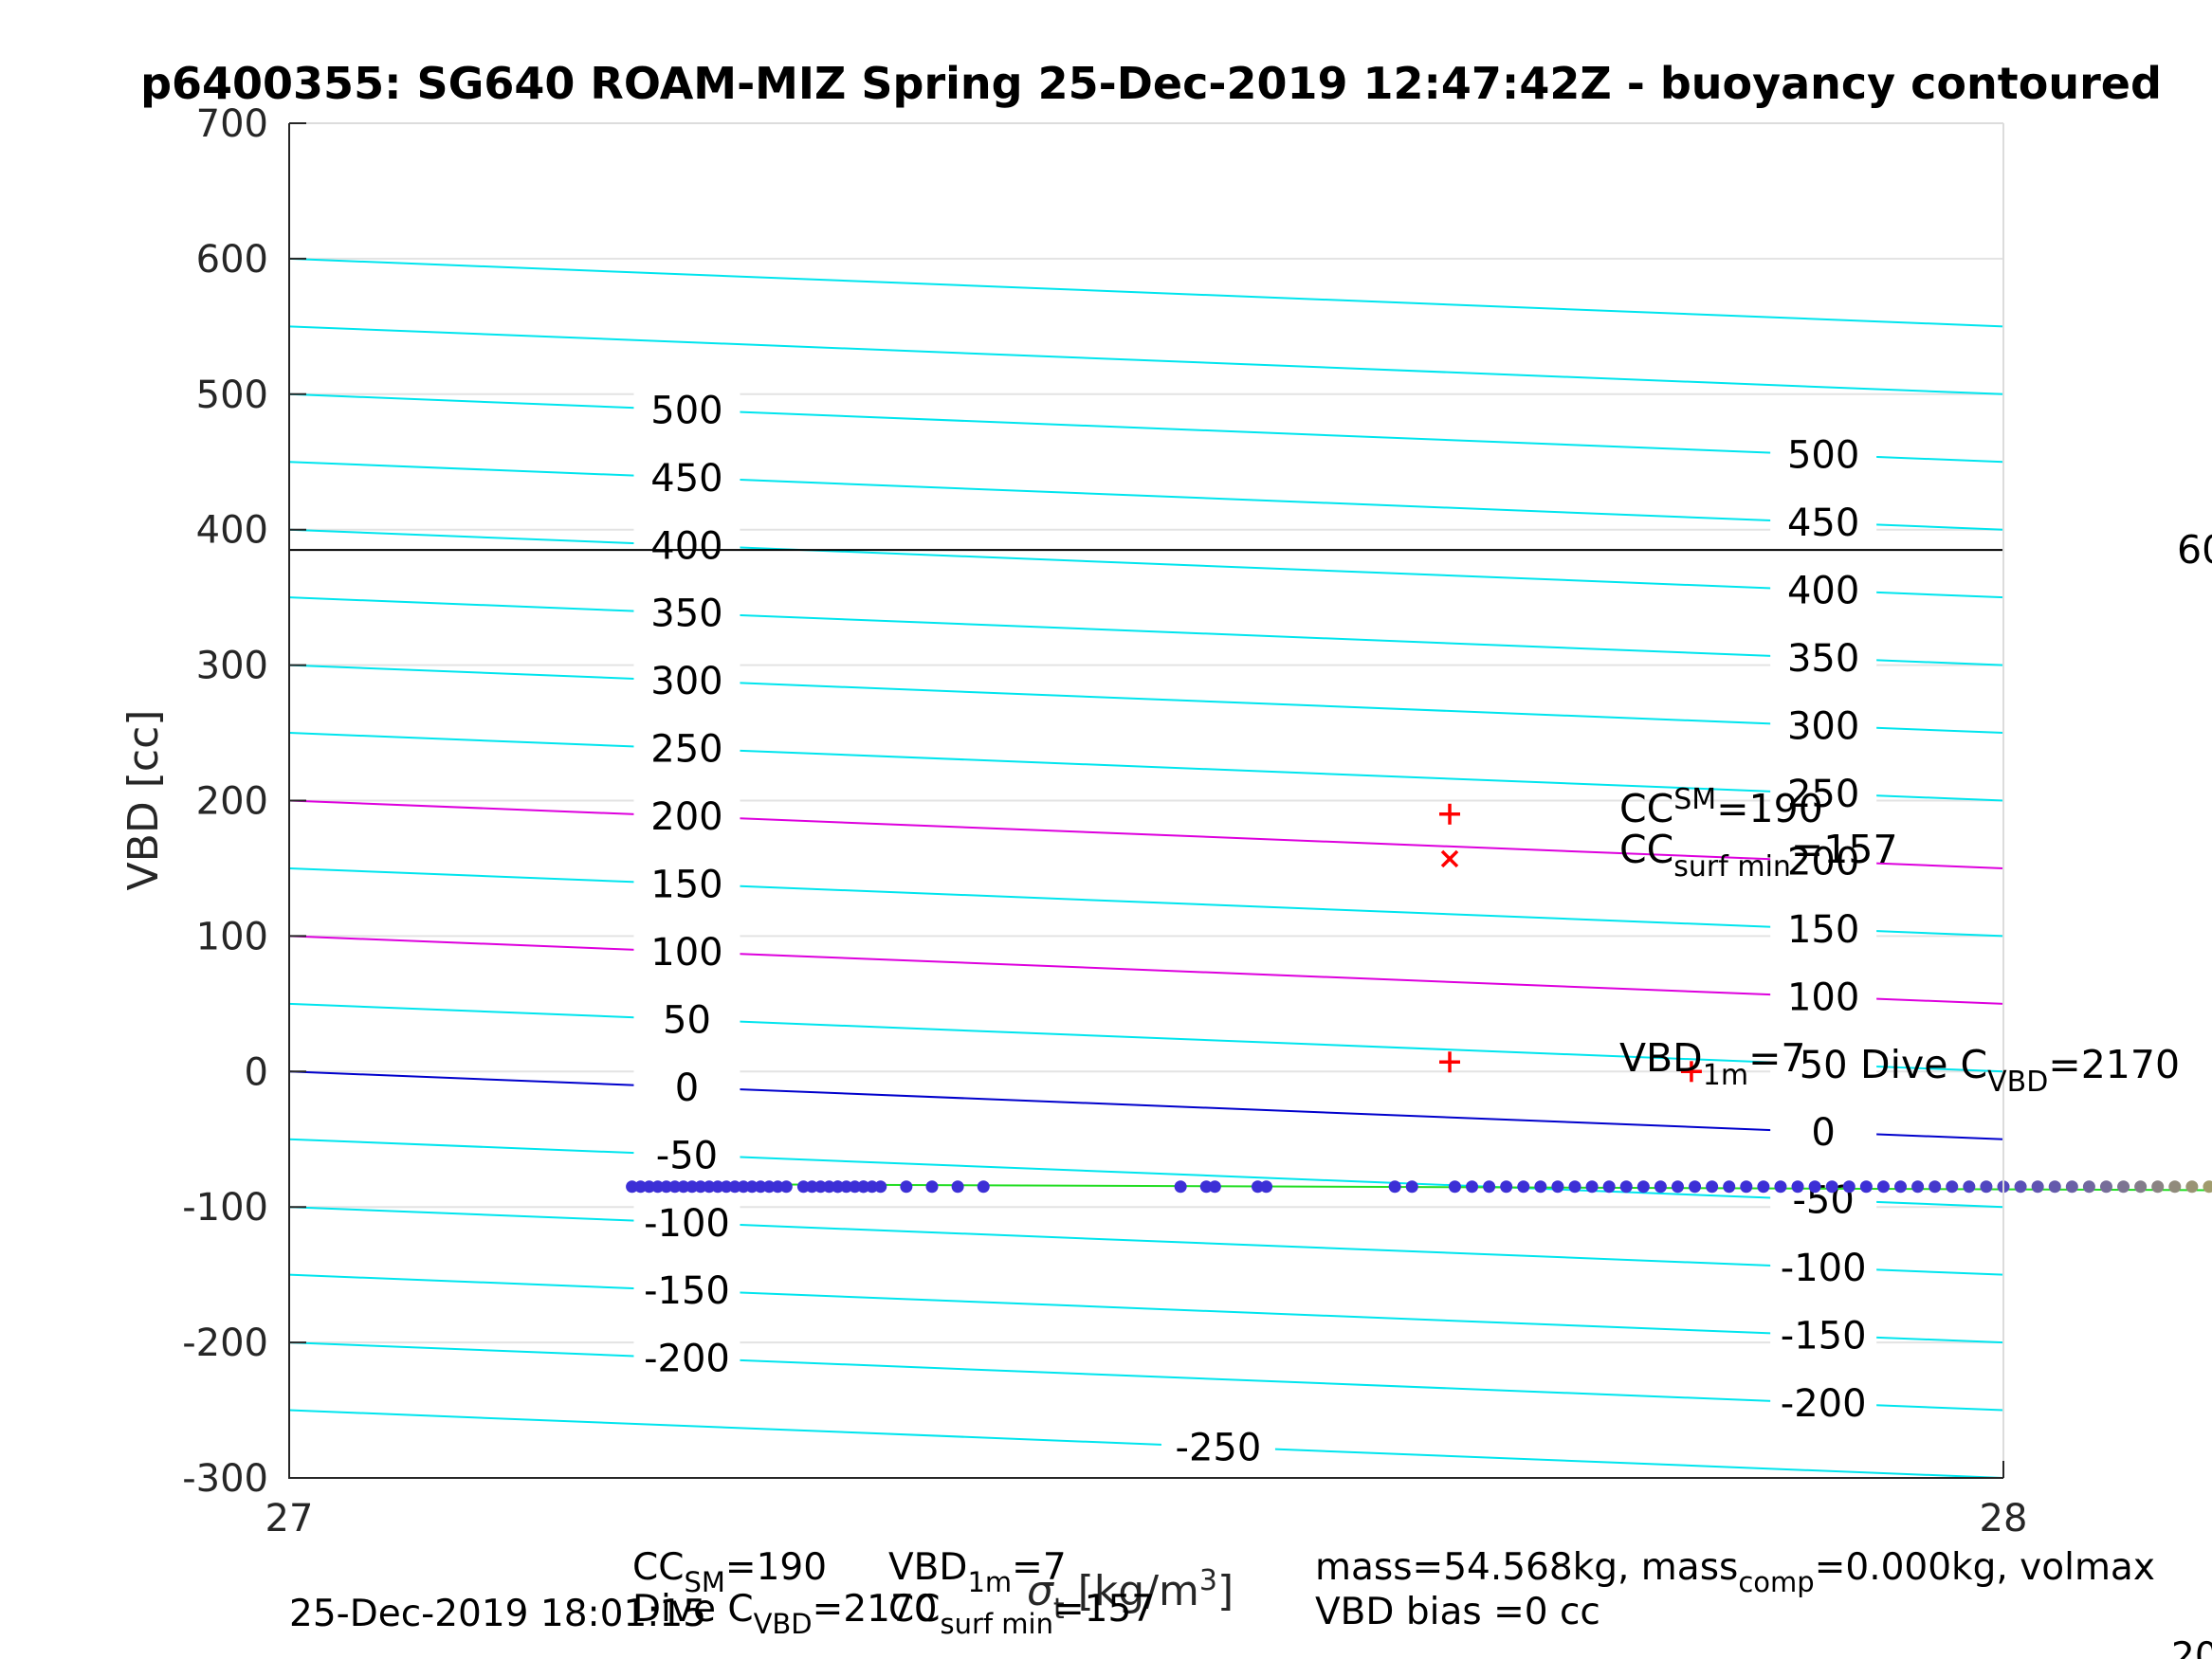 The width and height of the screenshot is (2212, 1659). I want to click on annotation-dive-c-vbd: Dive CVBD=2170, so click(2020, 1070).